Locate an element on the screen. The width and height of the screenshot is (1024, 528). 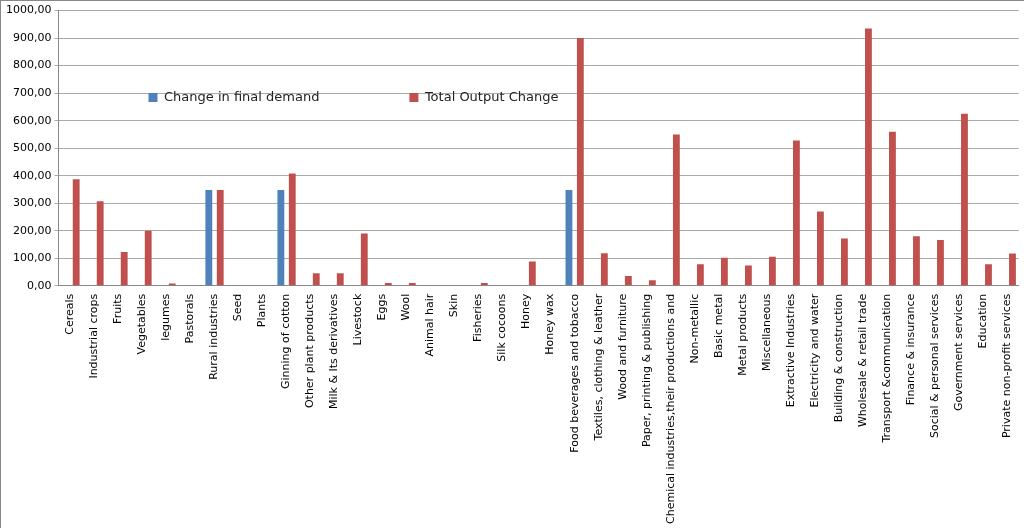
x-tick-label: Wholesale & retail trade is located at coordinates (862, 360).